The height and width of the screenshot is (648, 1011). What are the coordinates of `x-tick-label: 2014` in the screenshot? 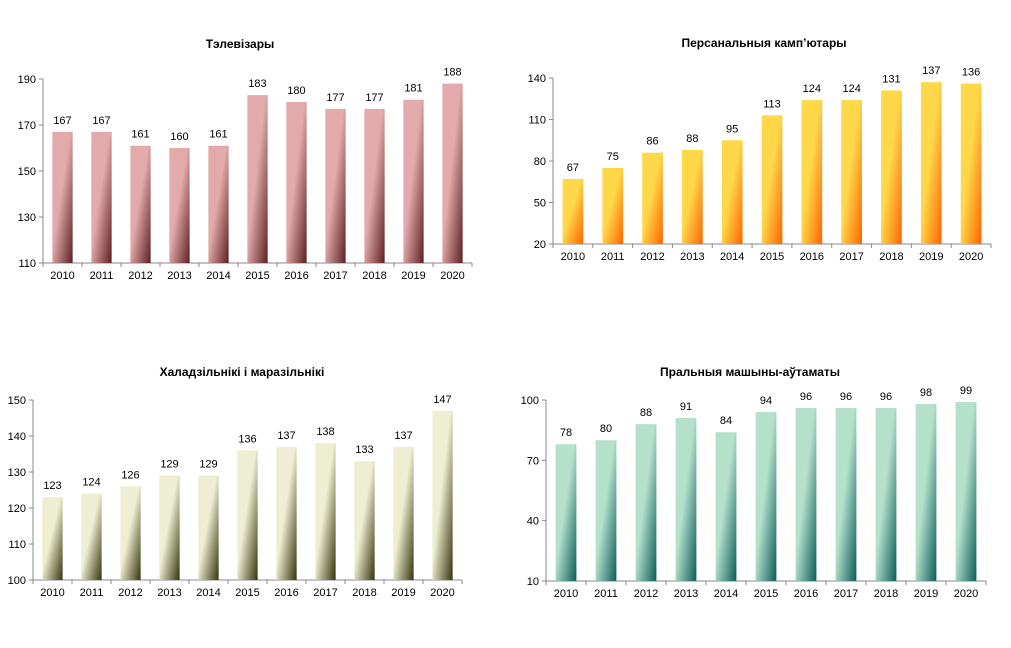 It's located at (218, 276).